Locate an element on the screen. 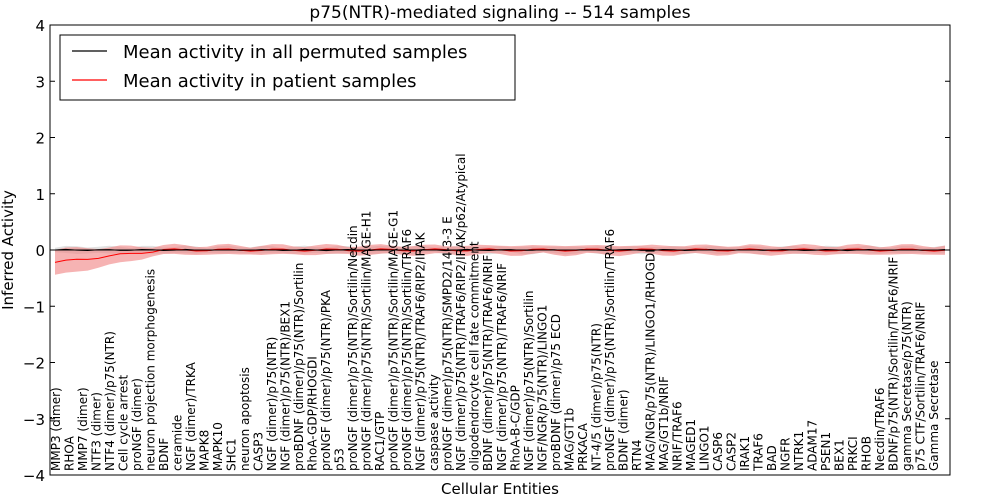  y-tick-label: −3 is located at coordinates (34, 420).